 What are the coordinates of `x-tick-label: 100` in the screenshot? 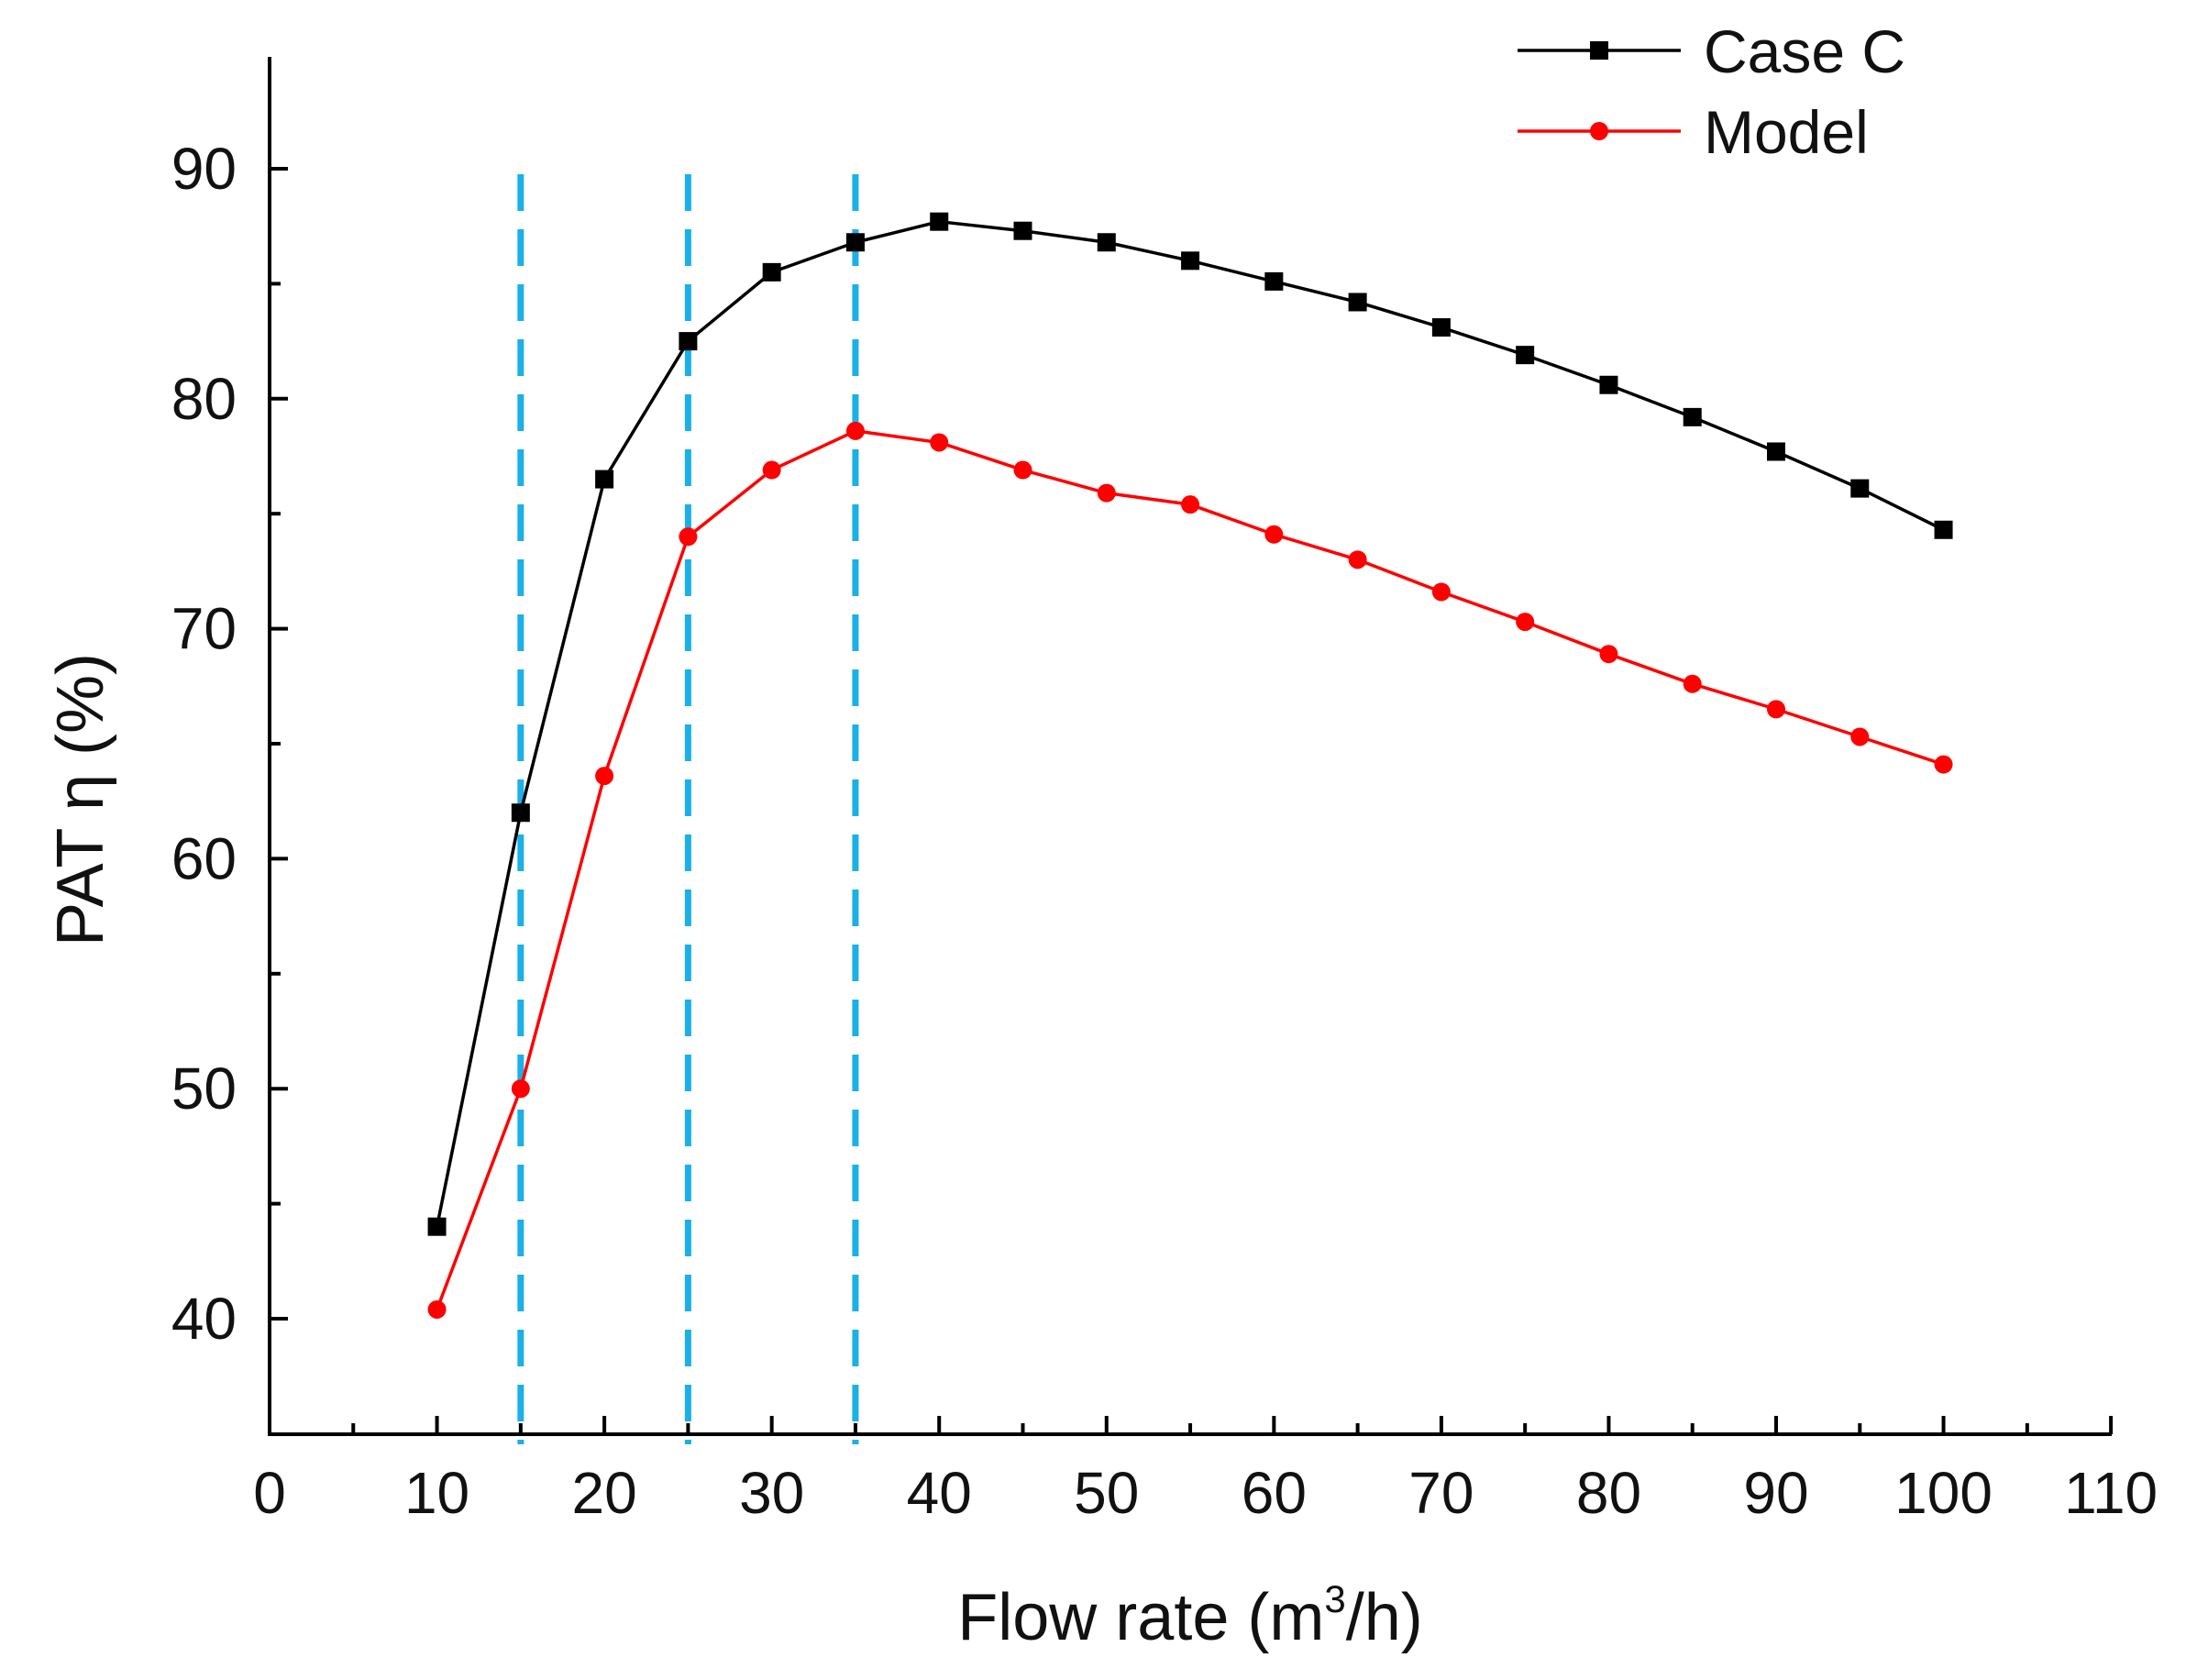 It's located at (1943, 1493).